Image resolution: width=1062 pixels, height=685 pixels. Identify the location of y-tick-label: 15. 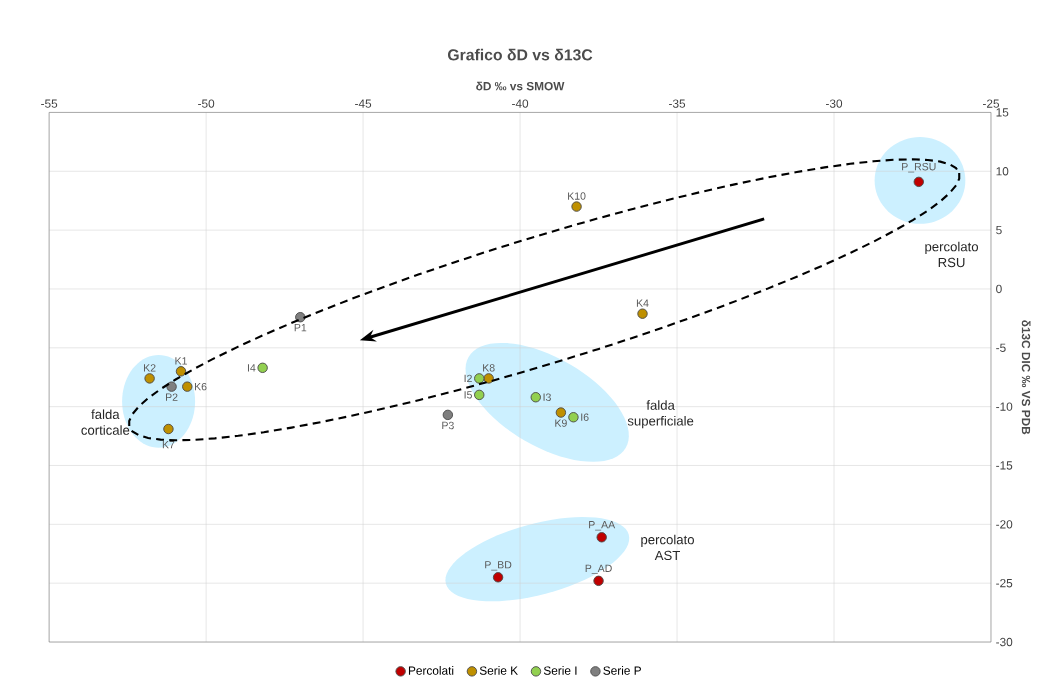
(1002, 112).